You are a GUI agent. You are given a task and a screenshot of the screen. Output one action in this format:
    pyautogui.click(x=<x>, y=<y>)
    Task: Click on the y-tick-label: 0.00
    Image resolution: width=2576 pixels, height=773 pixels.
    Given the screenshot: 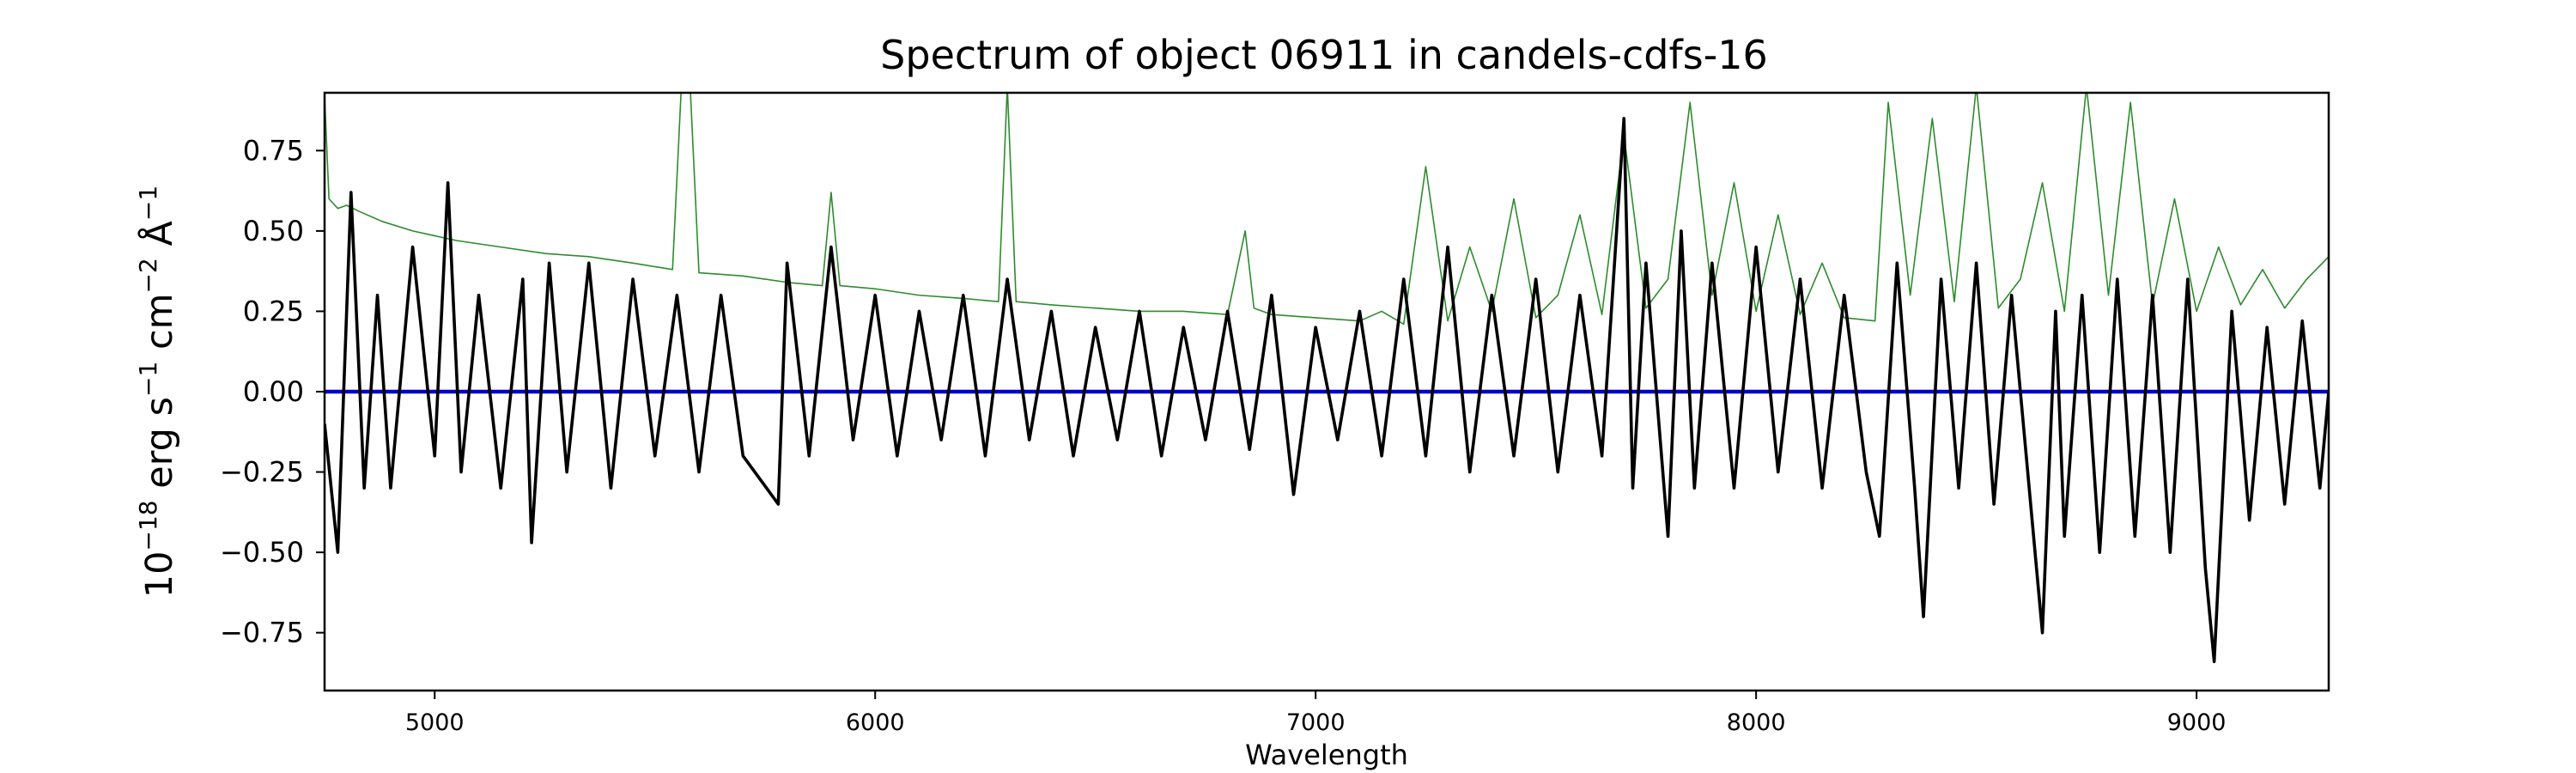 What is the action you would take?
    pyautogui.click(x=273, y=391)
    